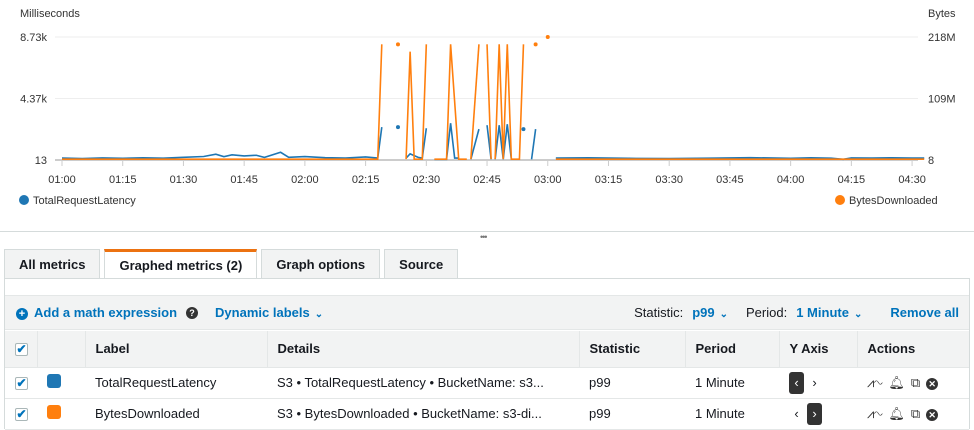  What do you see at coordinates (423, 349) in the screenshot?
I see `column-header-details: Details` at bounding box center [423, 349].